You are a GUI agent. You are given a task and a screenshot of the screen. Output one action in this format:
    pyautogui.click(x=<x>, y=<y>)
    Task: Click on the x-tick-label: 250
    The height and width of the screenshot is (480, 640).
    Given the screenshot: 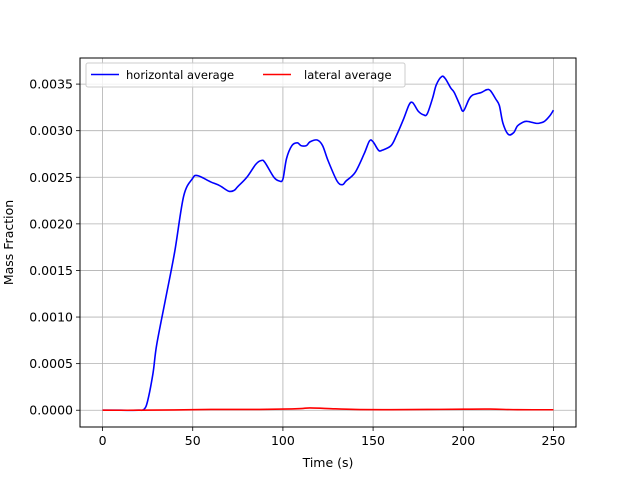 What is the action you would take?
    pyautogui.click(x=554, y=440)
    